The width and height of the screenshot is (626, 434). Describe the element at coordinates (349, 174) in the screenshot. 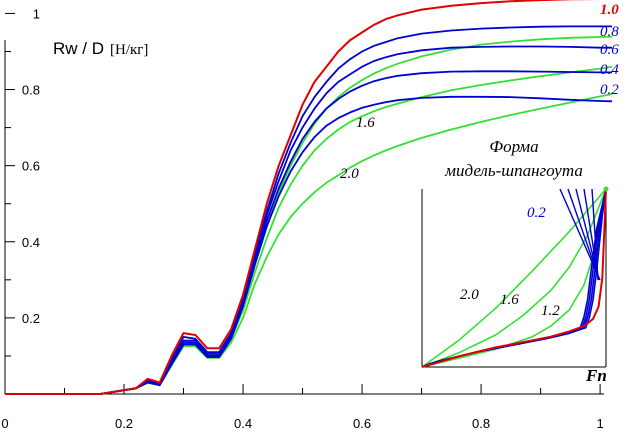

I see `series-label-2-0: 2.0` at that location.